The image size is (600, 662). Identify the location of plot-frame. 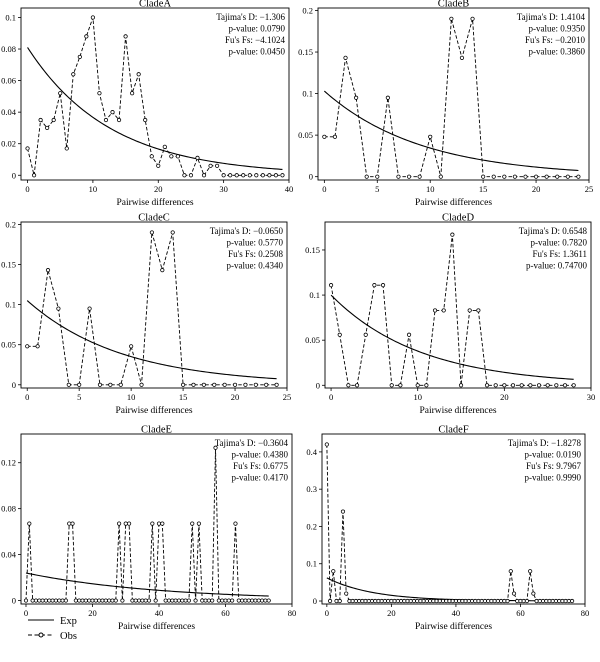
(453, 519).